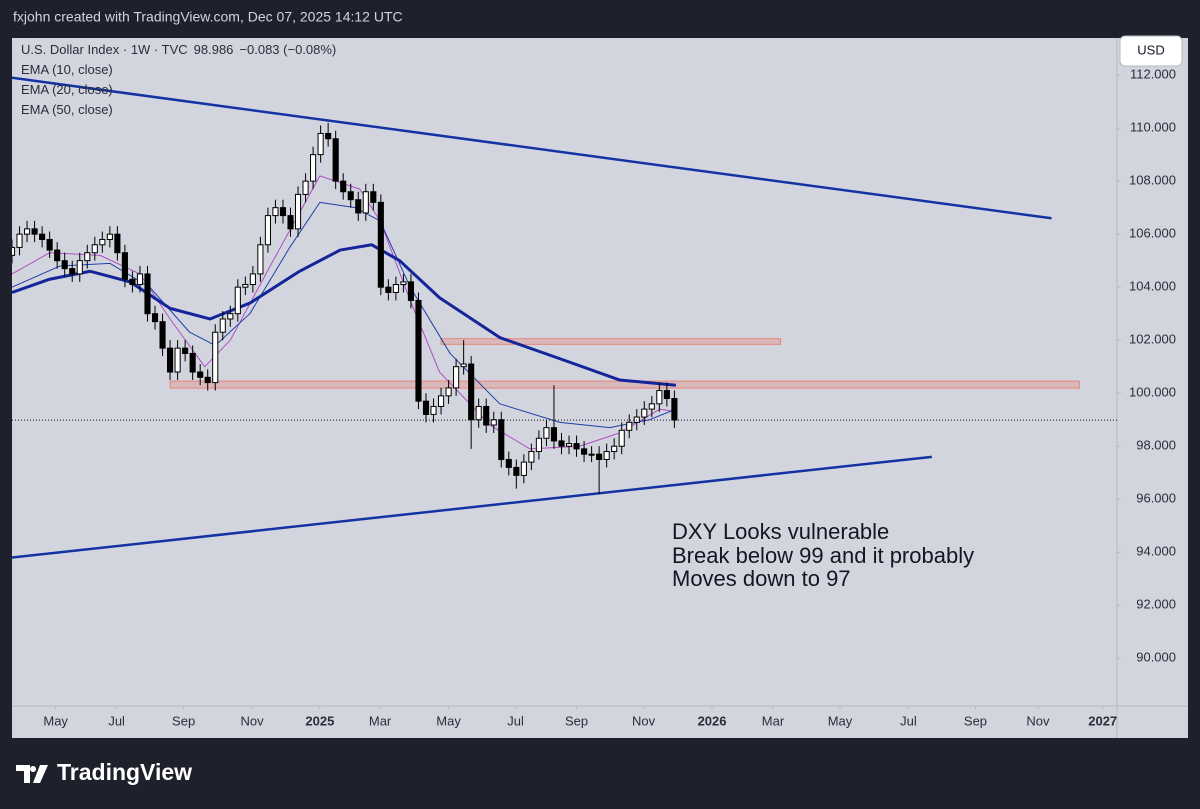  Describe the element at coordinates (1156, 604) in the screenshot. I see `y-tick-label: 92.000` at that location.